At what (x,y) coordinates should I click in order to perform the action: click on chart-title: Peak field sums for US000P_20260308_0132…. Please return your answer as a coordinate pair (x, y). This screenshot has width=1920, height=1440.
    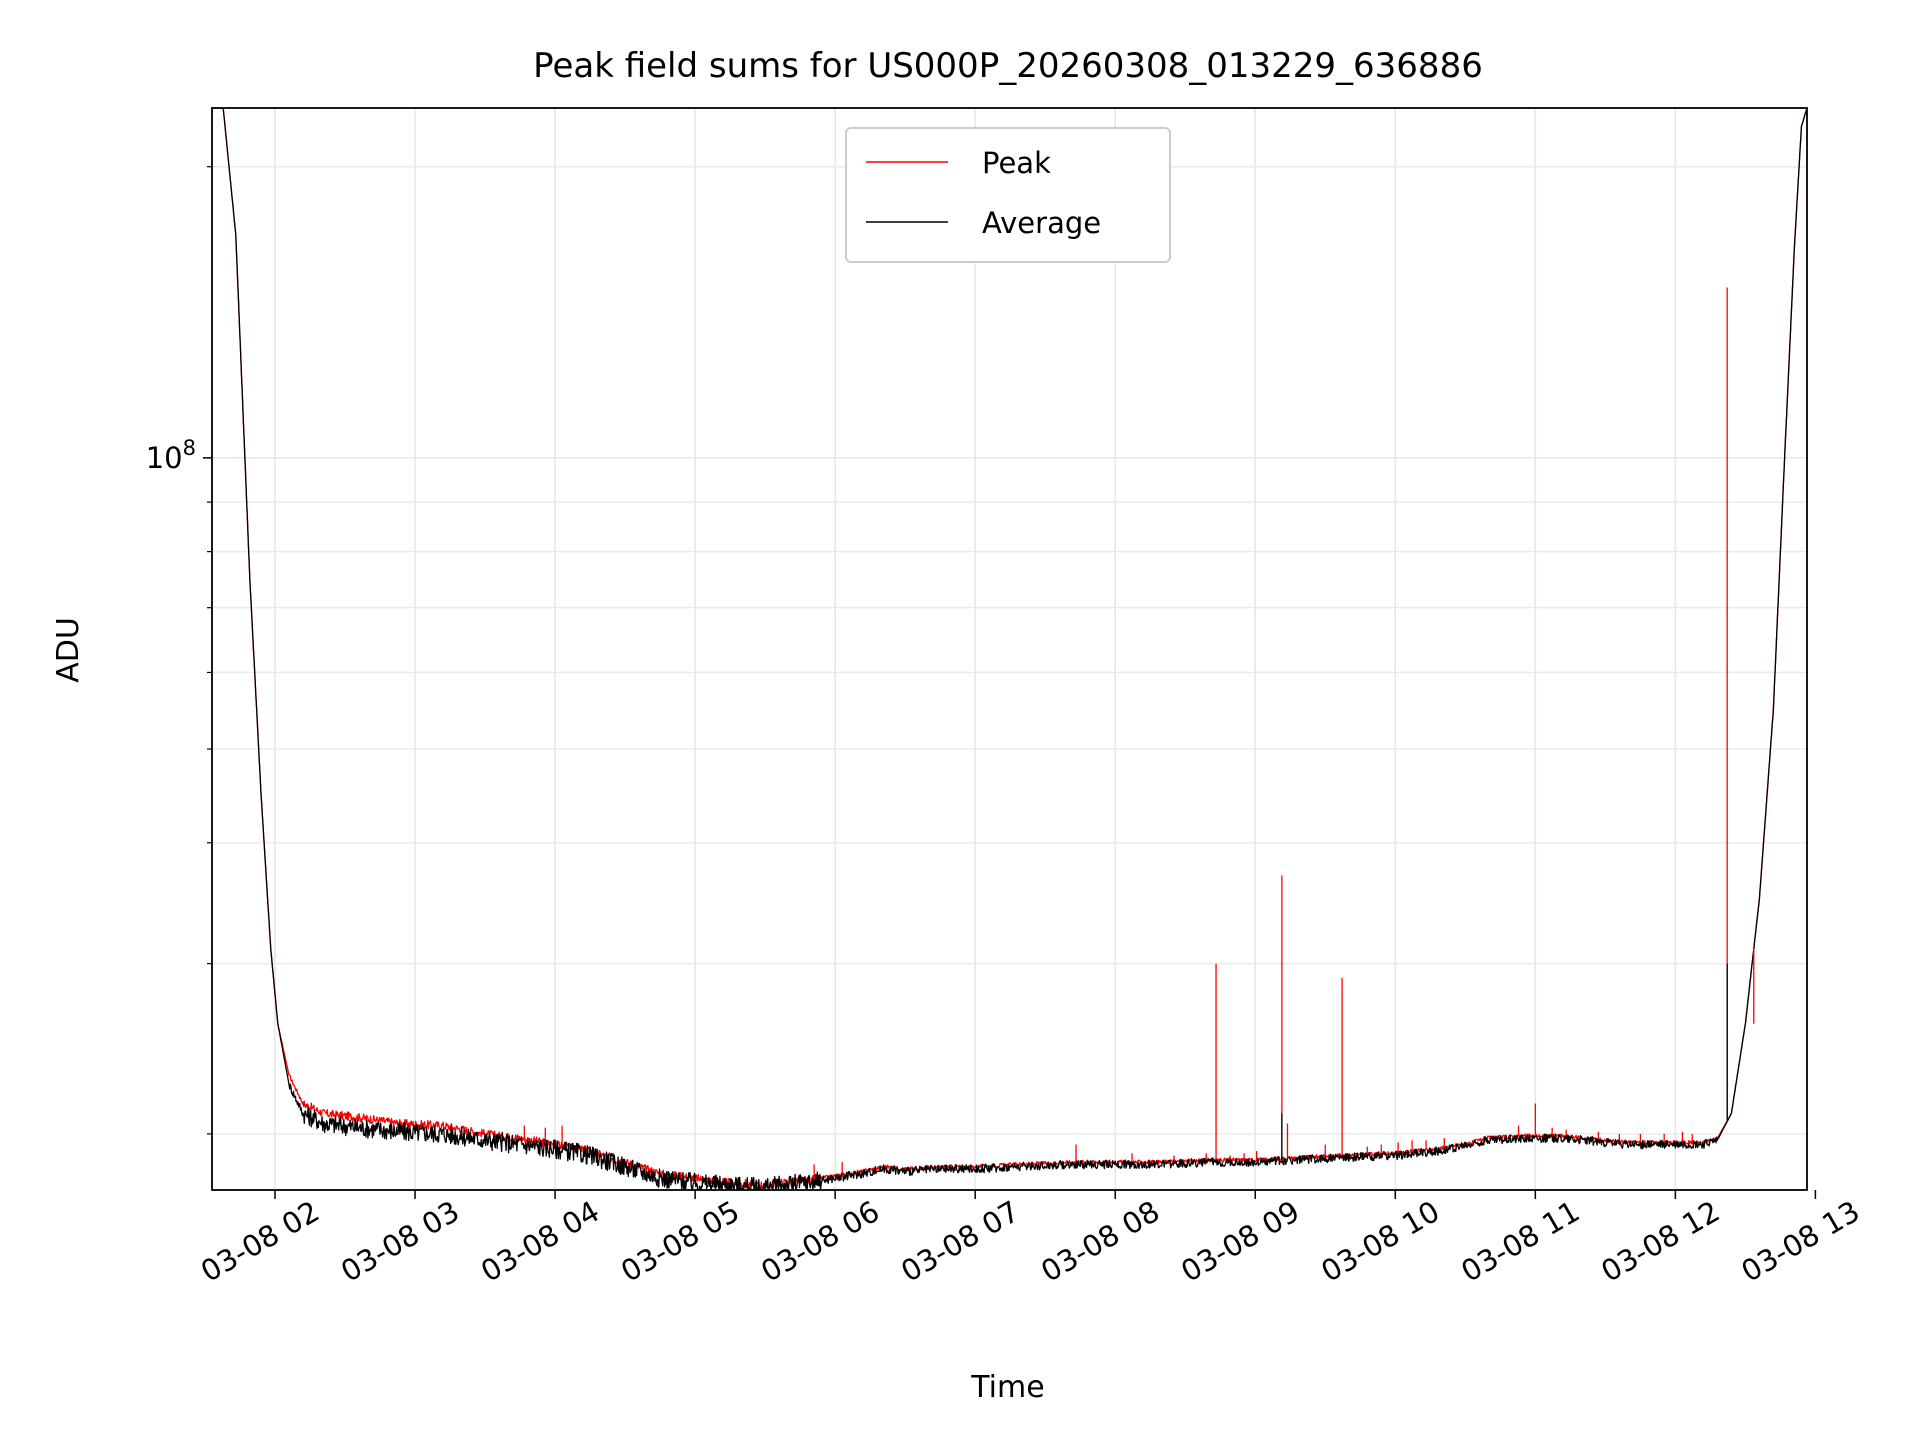
    Looking at the image, I should click on (1008, 66).